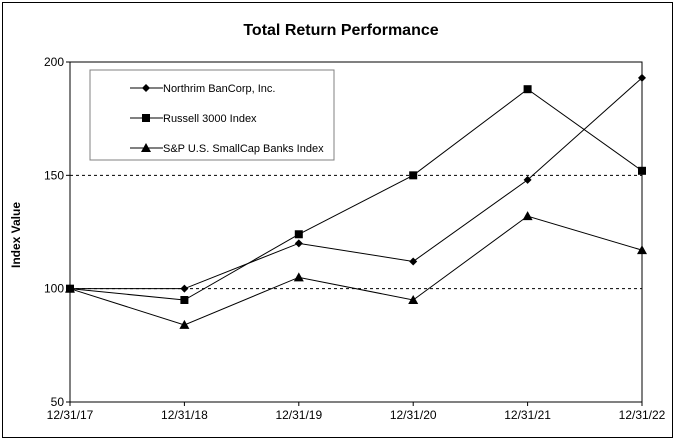 The height and width of the screenshot is (442, 677). What do you see at coordinates (340, 30) in the screenshot?
I see `chart-title: Total Return Performance` at bounding box center [340, 30].